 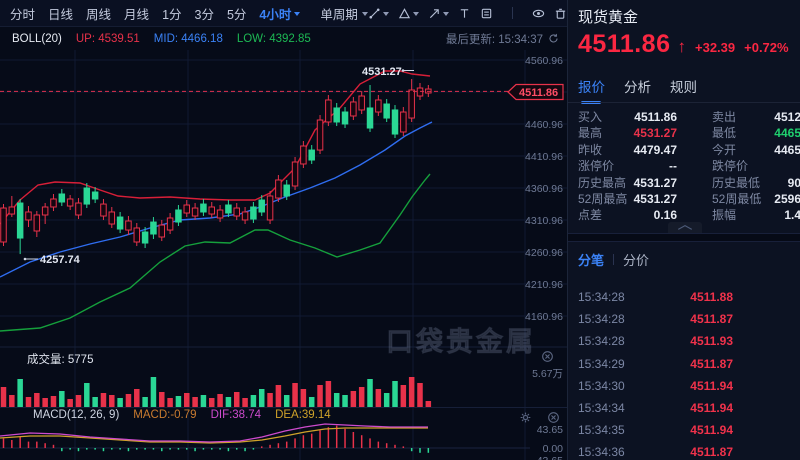 I want to click on quote-value: 2596, so click(x=787, y=199).